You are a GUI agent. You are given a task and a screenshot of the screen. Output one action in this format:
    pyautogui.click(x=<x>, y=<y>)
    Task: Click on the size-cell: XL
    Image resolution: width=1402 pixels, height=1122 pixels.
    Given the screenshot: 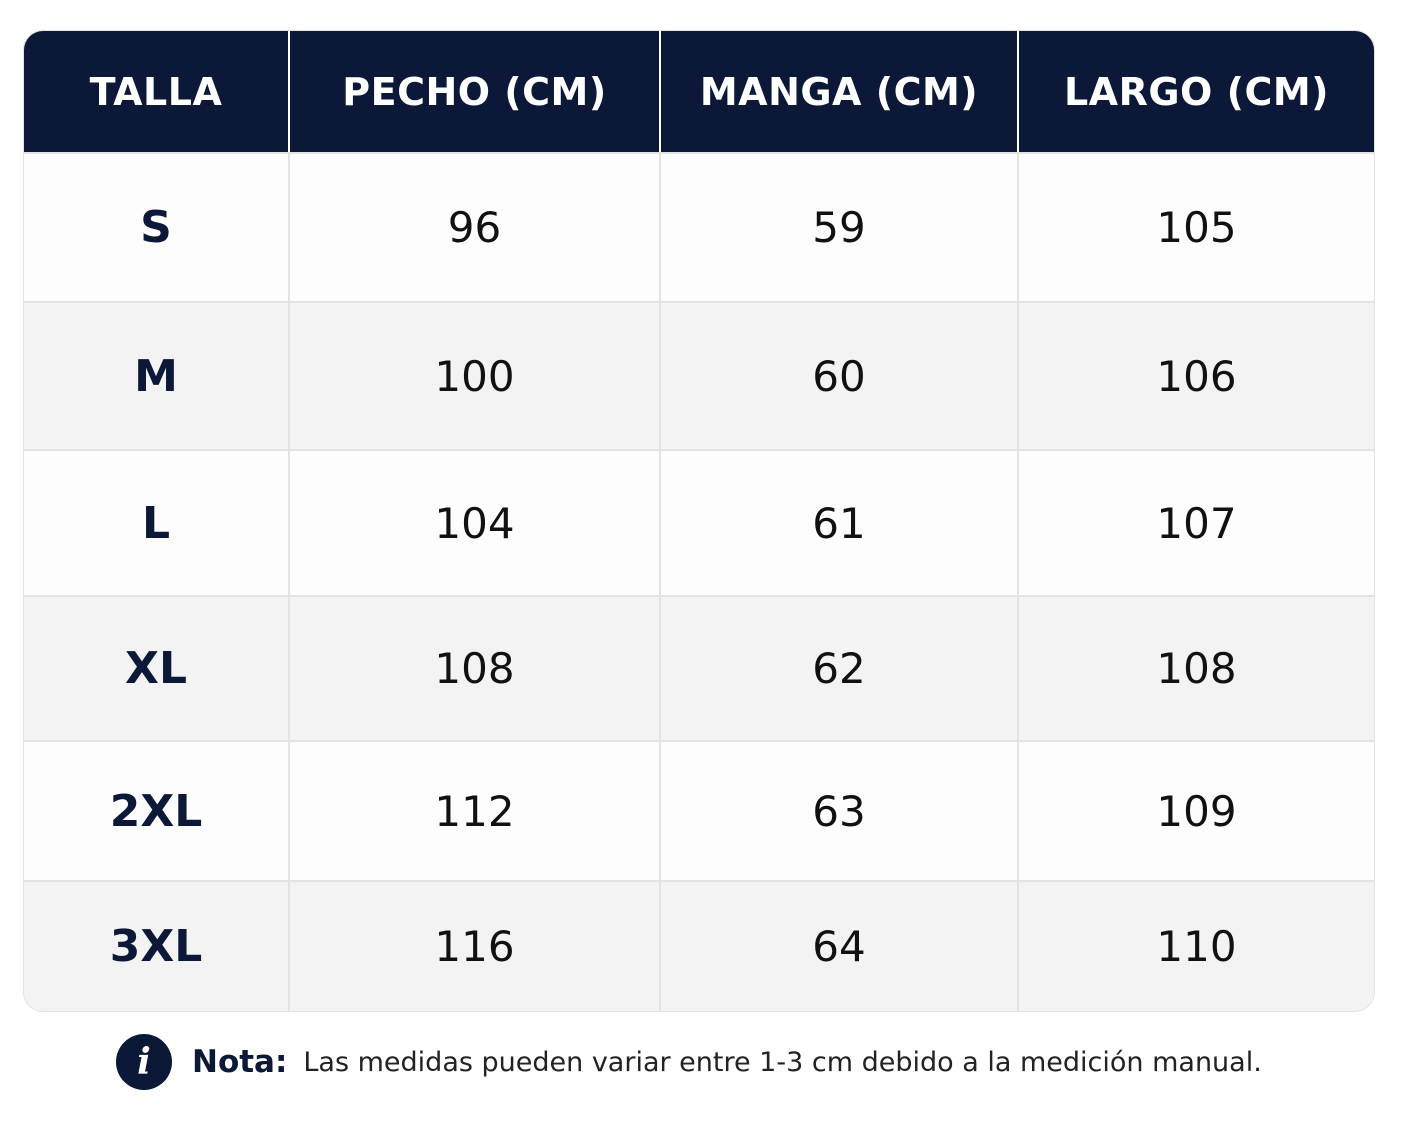 What is the action you would take?
    pyautogui.click(x=156, y=667)
    